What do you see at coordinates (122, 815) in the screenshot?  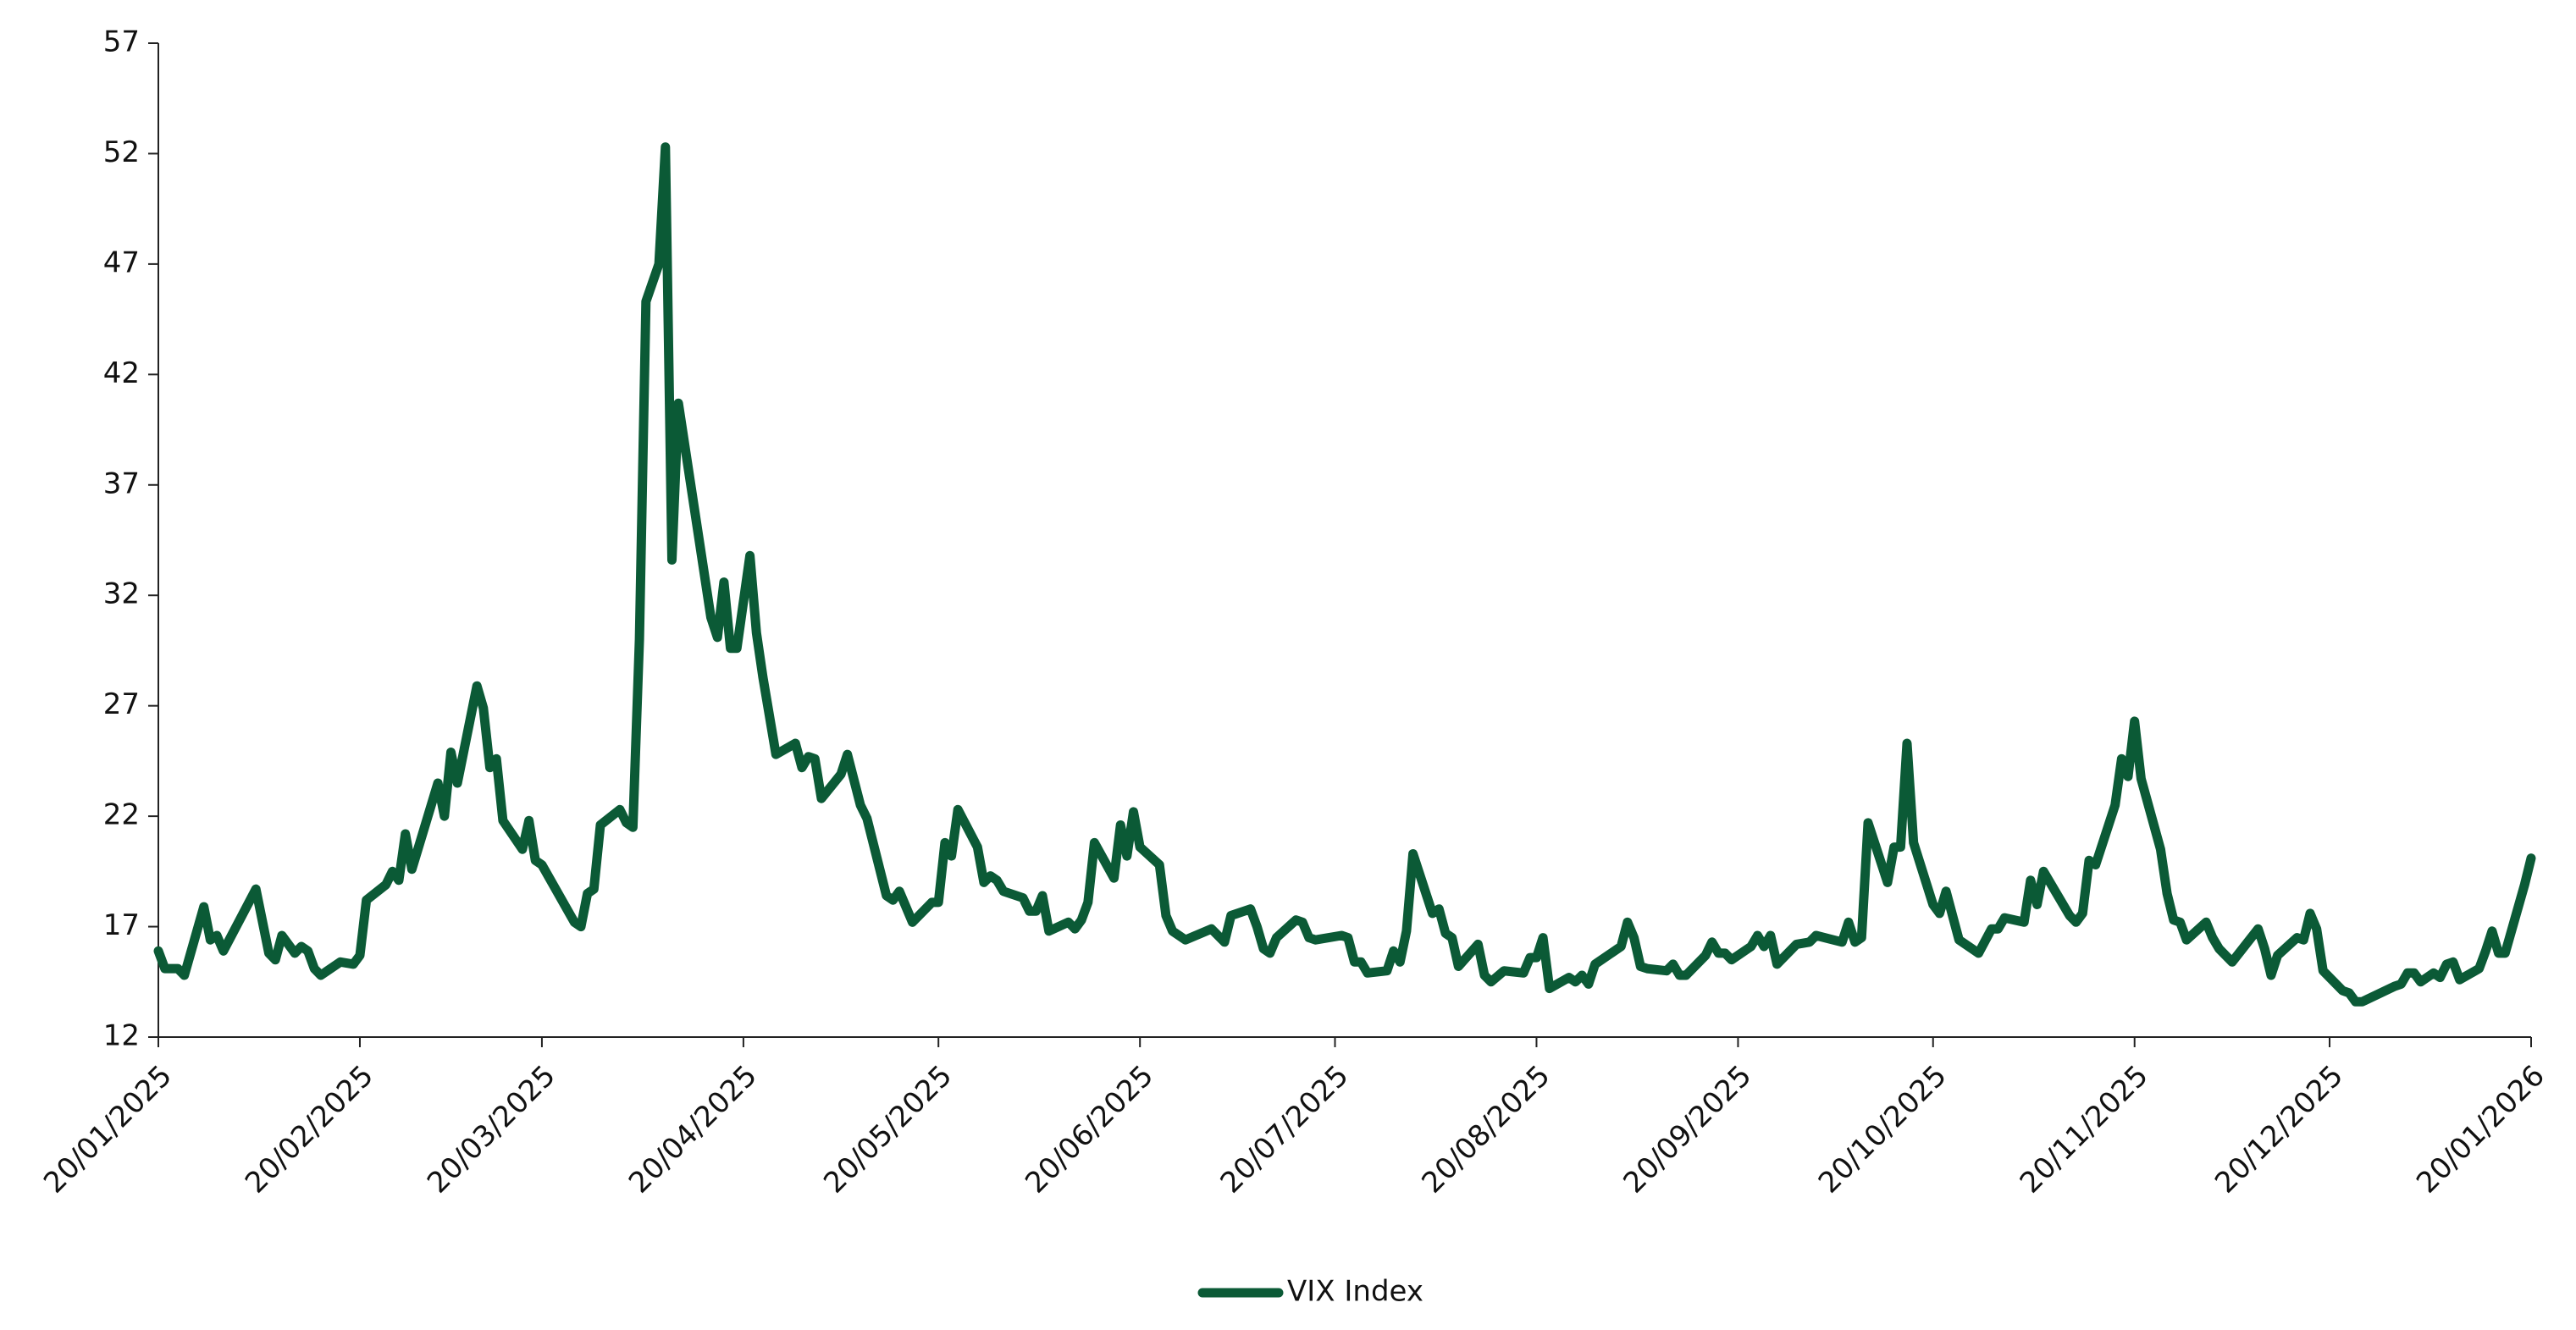 I see `y-tick-label: 22` at bounding box center [122, 815].